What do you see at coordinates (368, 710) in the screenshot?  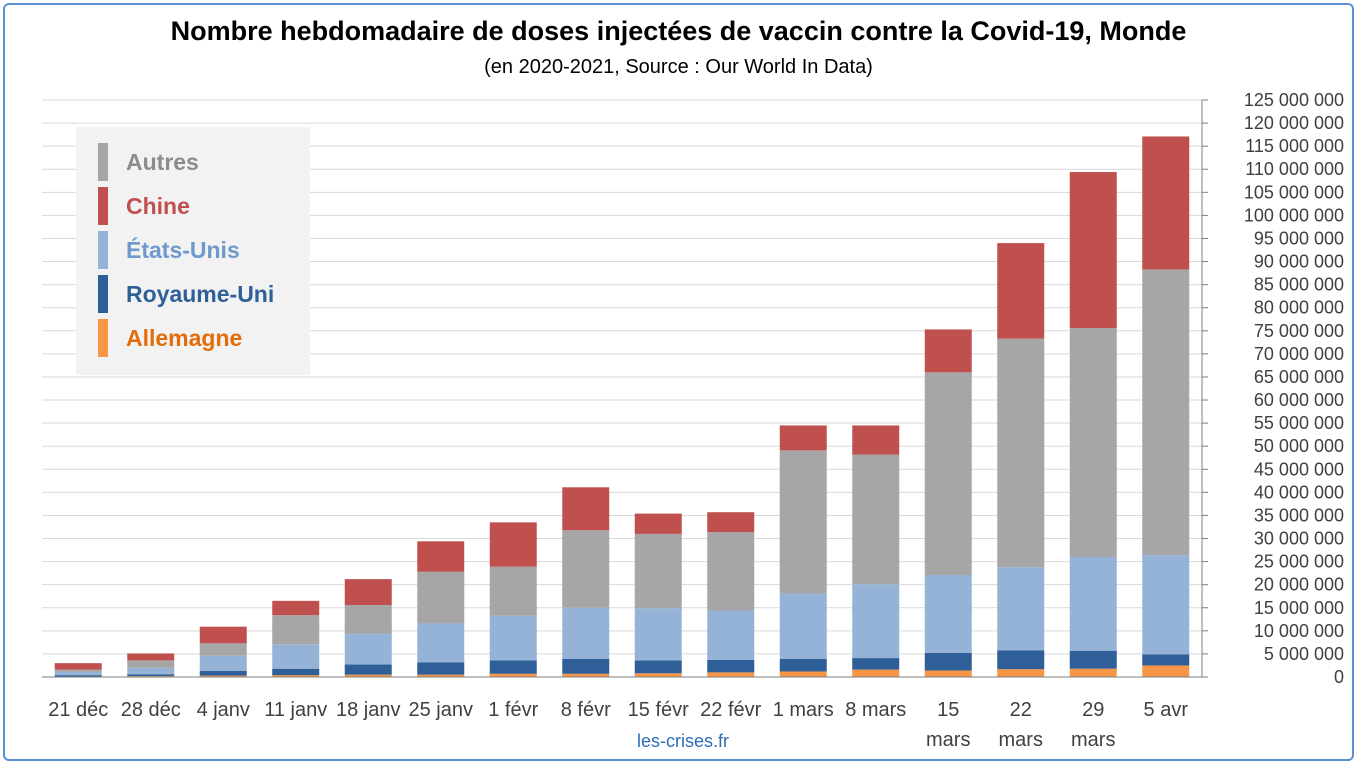 I see `x-tick-label: 18 janv` at bounding box center [368, 710].